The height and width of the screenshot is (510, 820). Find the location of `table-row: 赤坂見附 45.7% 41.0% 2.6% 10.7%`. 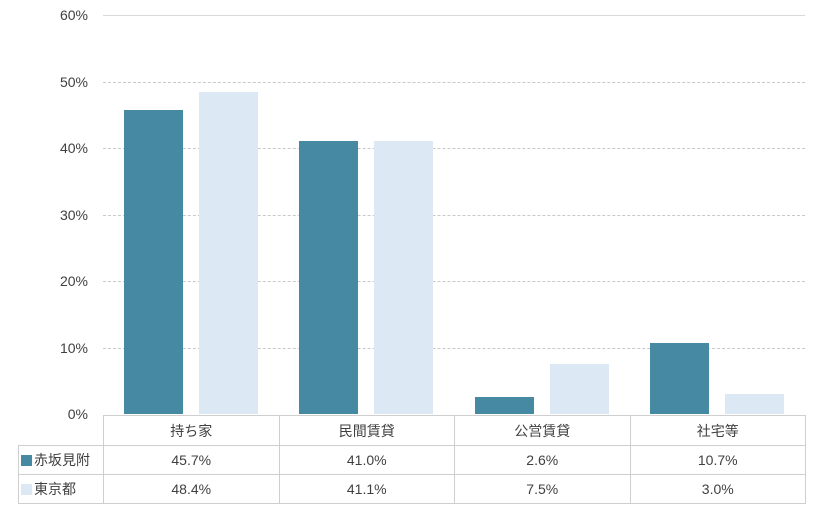

table-row: 赤坂見附 45.7% 41.0% 2.6% 10.7% is located at coordinates (412, 460).